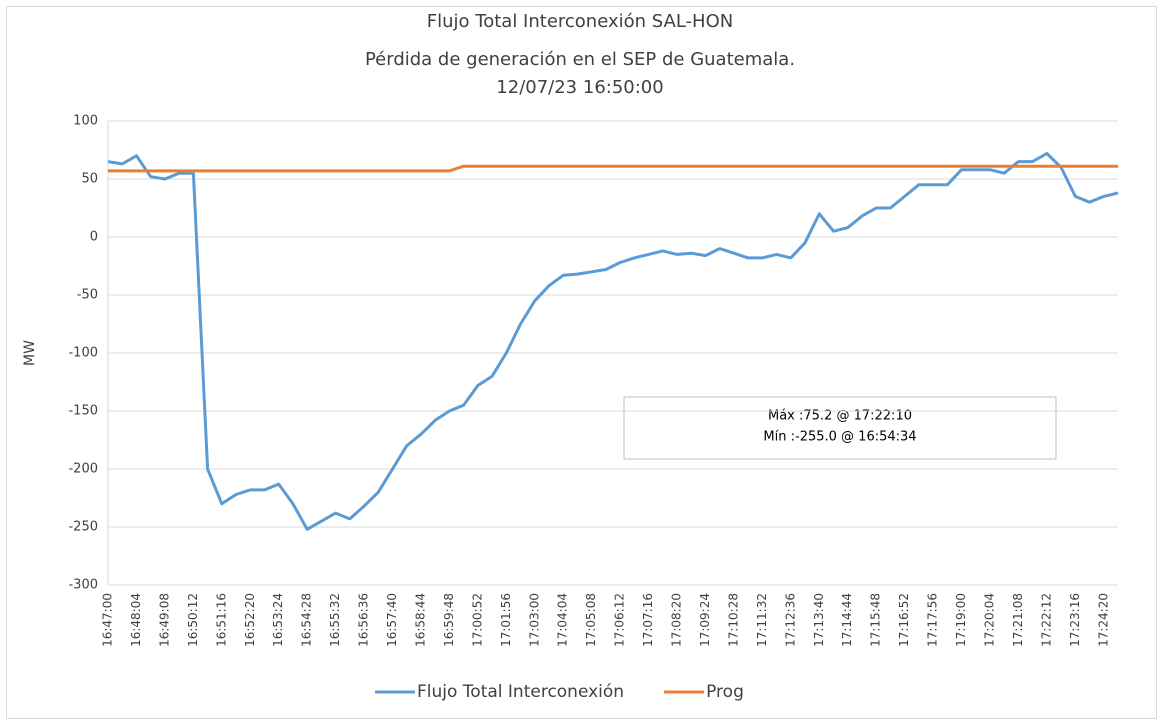 This screenshot has width=1163, height=725. I want to click on x-tick-label: 17:23:16, so click(1075, 620).